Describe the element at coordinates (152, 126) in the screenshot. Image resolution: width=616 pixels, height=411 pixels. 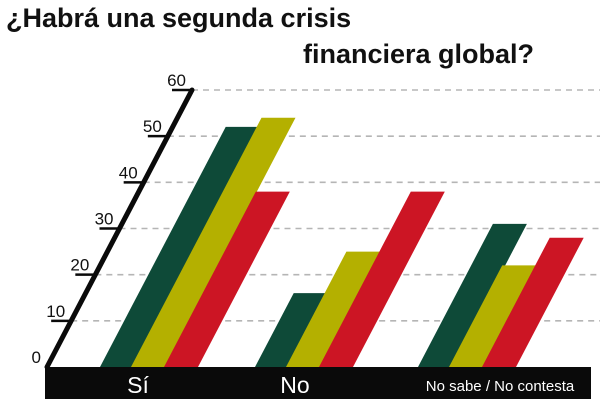
I see `y-tick-label: 50` at that location.